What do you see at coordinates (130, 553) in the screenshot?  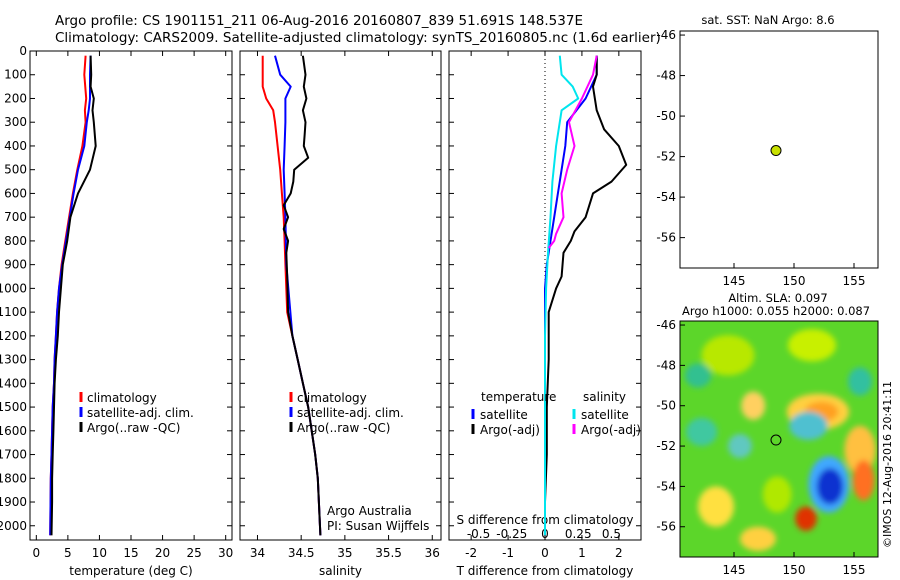 I see `temperature-xtick-label: 15` at bounding box center [130, 553].